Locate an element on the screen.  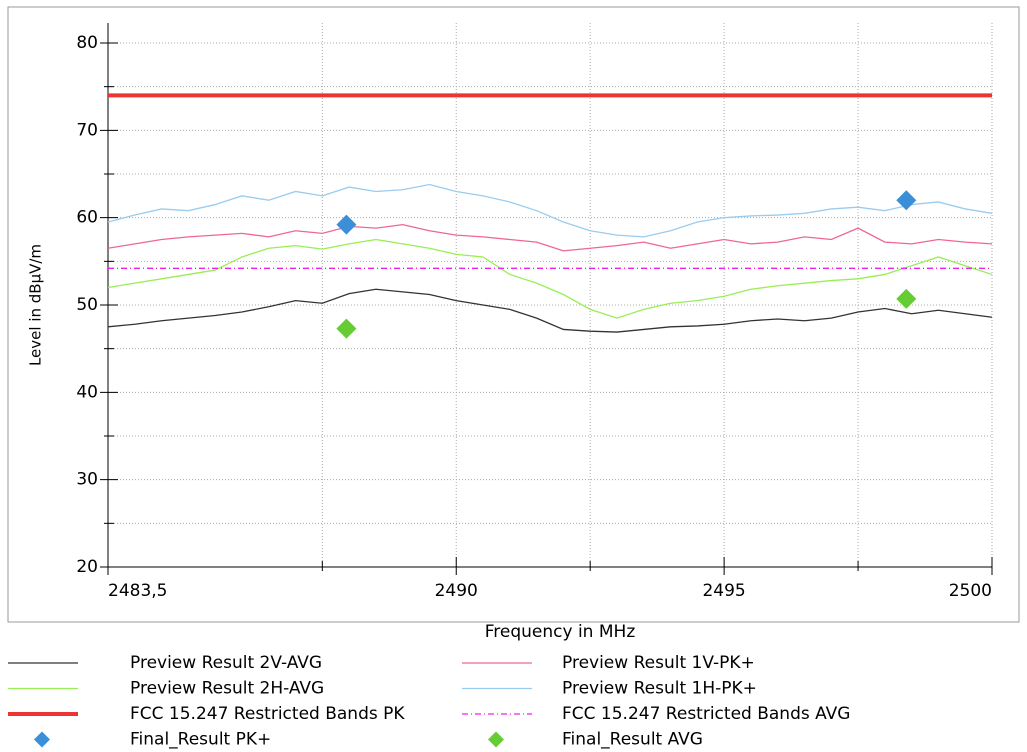
y-tick-label: 60 is located at coordinates (87, 218).